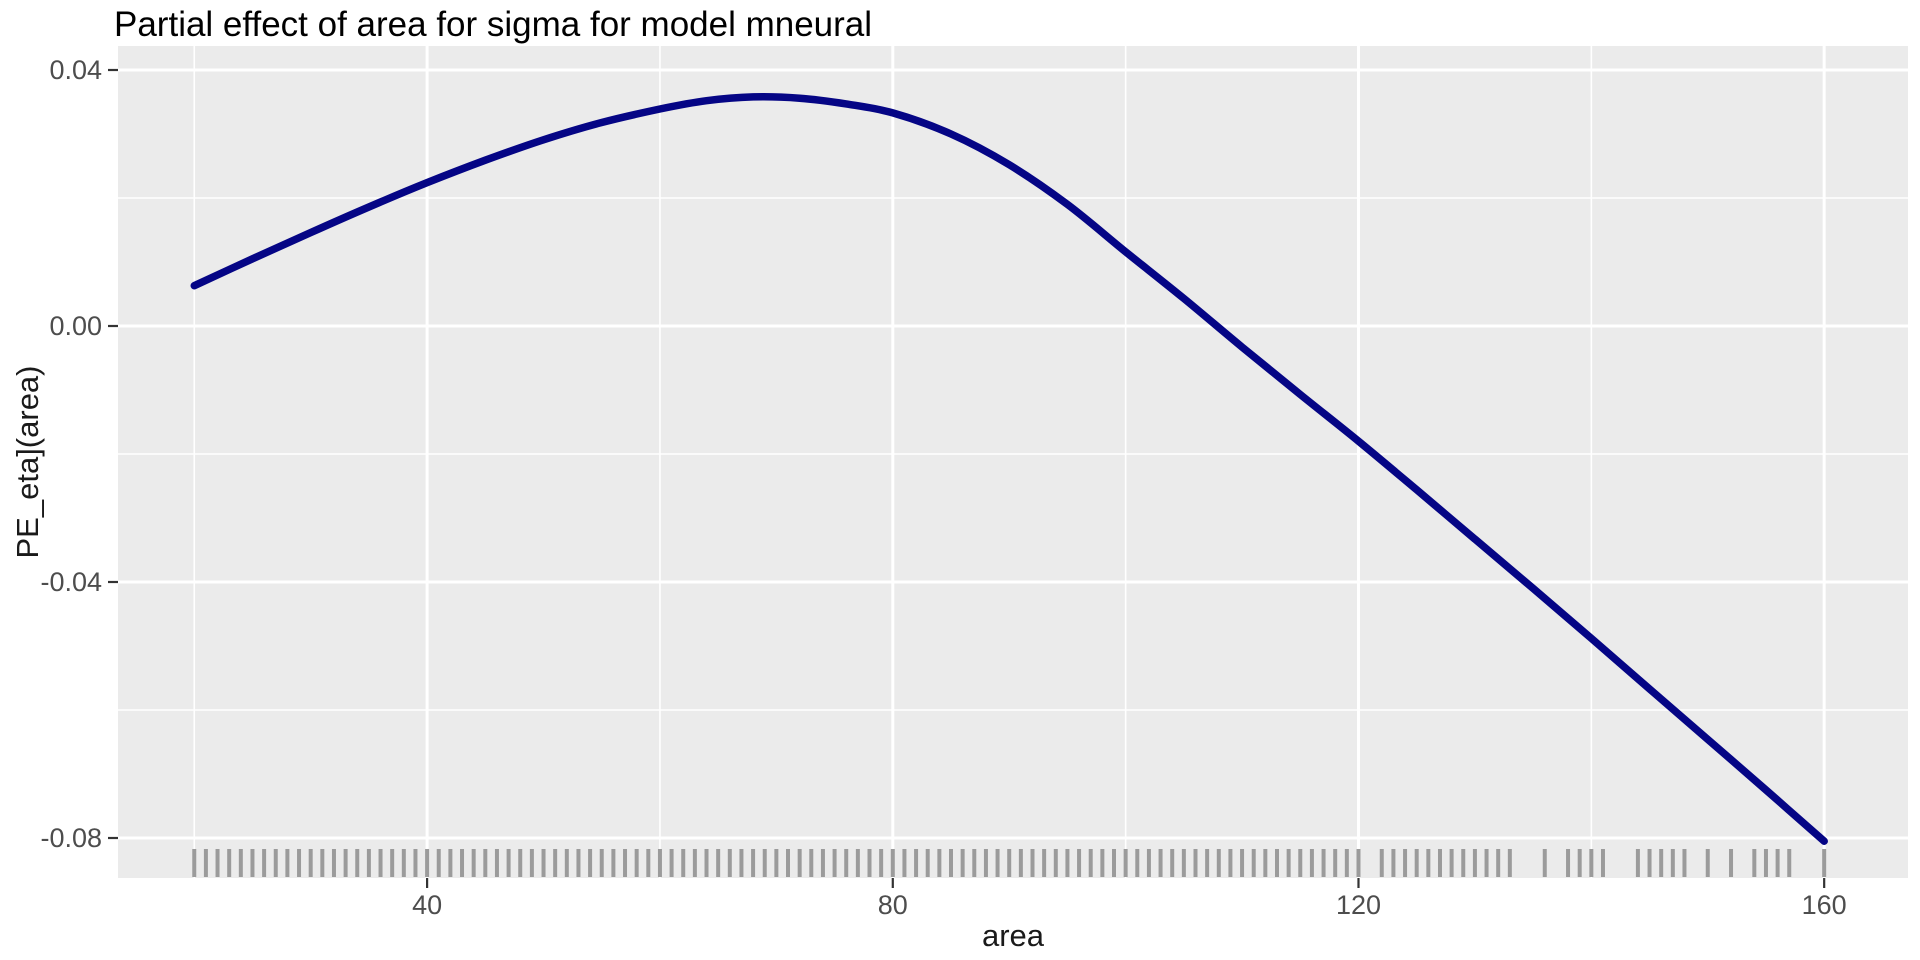 Image resolution: width=1920 pixels, height=960 pixels. What do you see at coordinates (1358, 905) in the screenshot?
I see `x-tick-label: 120` at bounding box center [1358, 905].